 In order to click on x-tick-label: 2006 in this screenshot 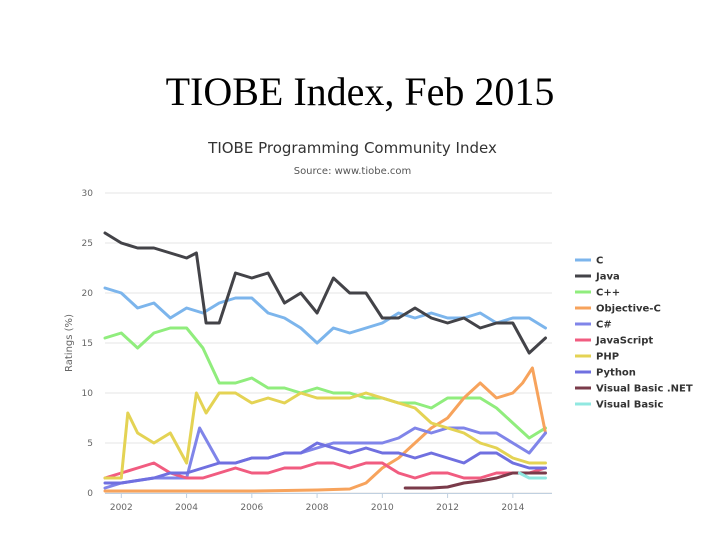, I will do `click(251, 508)`.